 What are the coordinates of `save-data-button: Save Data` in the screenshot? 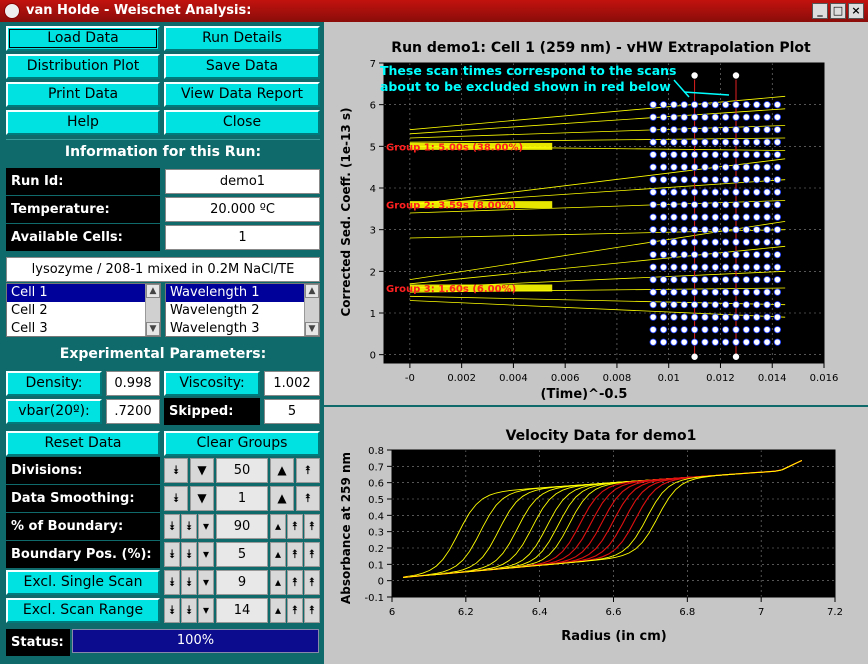 It's located at (242, 66).